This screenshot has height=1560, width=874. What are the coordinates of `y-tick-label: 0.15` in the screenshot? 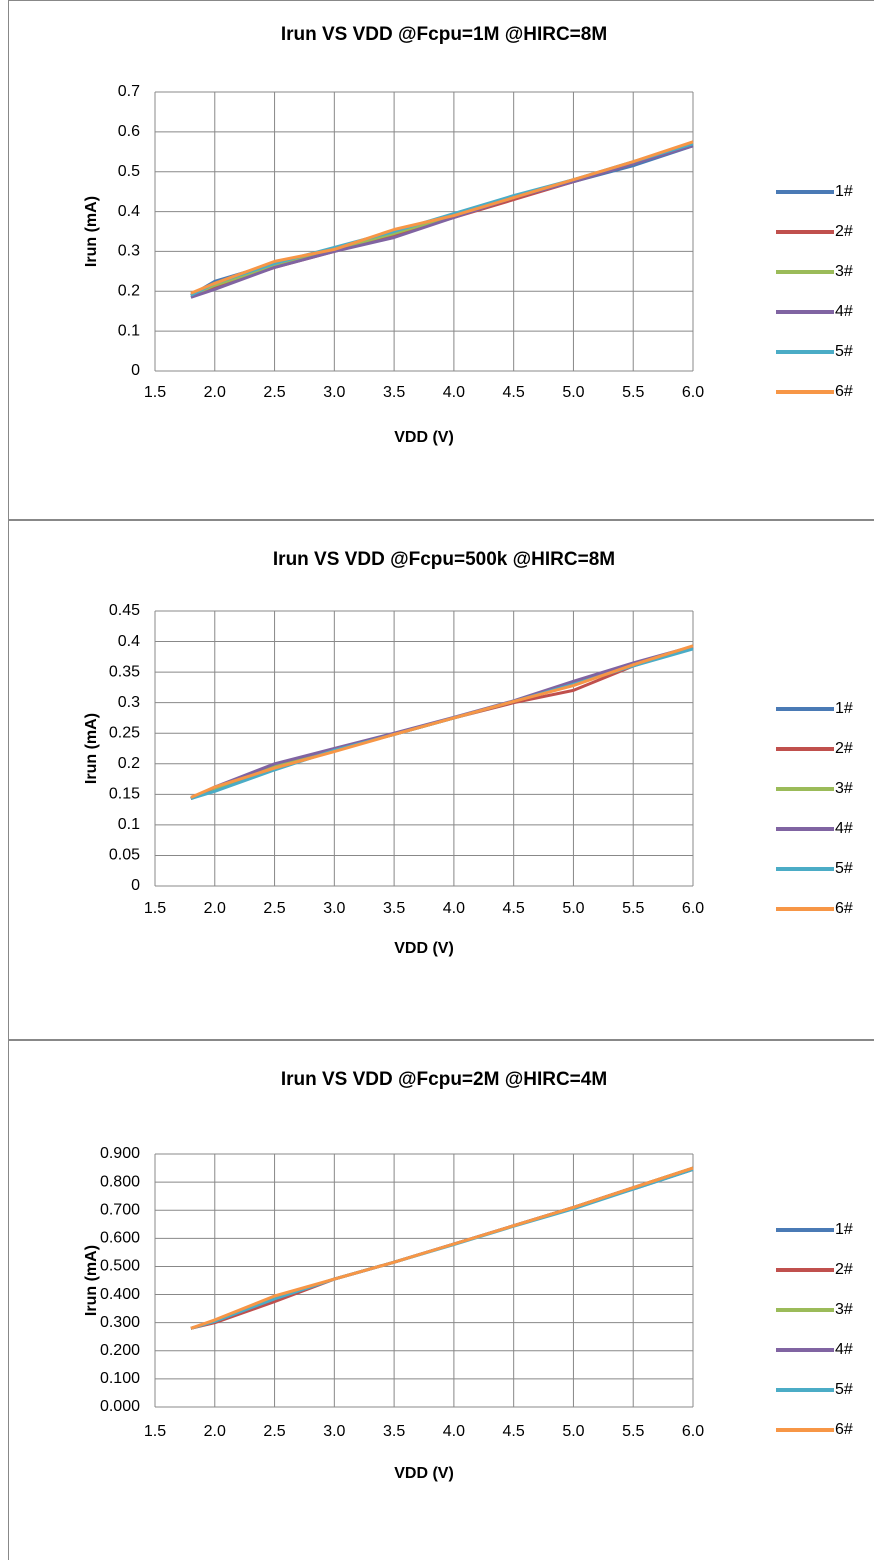 It's located at (124, 794).